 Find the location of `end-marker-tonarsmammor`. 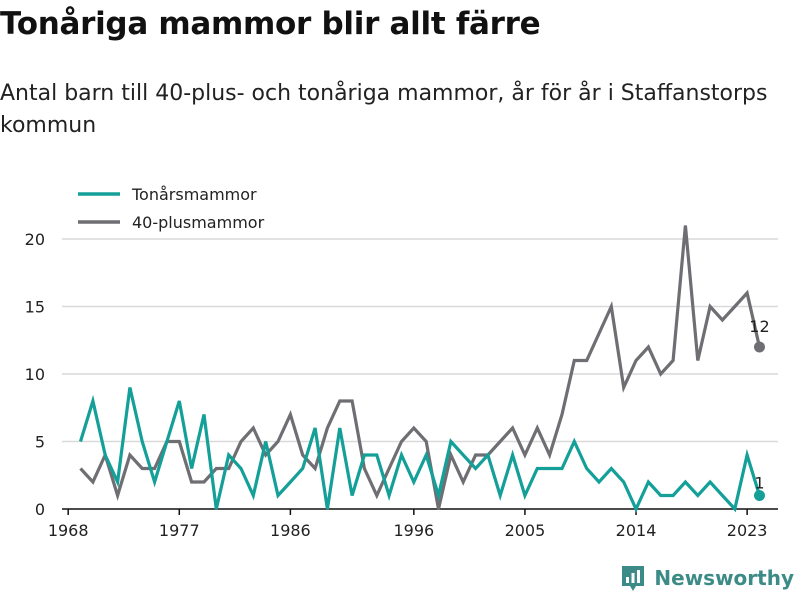

end-marker-tonarsmammor is located at coordinates (759, 495).